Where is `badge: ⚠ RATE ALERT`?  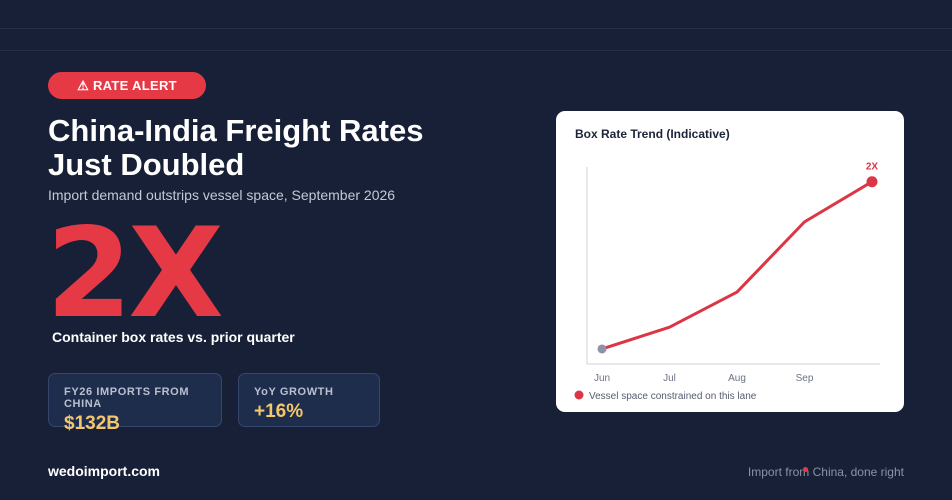
badge: ⚠ RATE ALERT is located at coordinates (127, 85).